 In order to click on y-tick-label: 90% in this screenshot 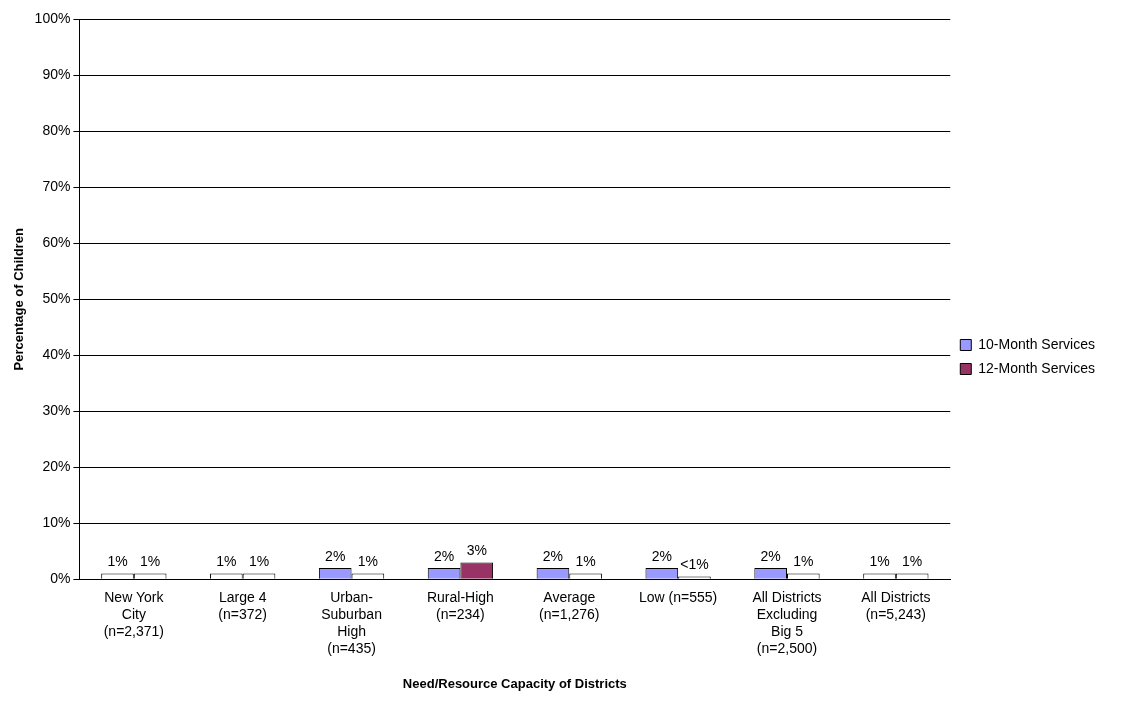, I will do `click(56, 74)`.